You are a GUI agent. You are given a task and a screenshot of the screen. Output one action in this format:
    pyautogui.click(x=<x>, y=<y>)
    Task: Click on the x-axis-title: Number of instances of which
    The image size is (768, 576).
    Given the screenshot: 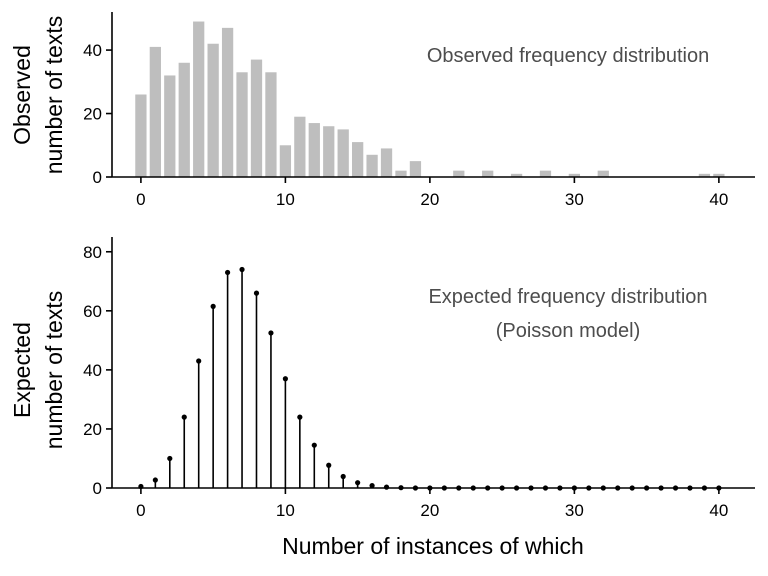 What is the action you would take?
    pyautogui.click(x=433, y=546)
    